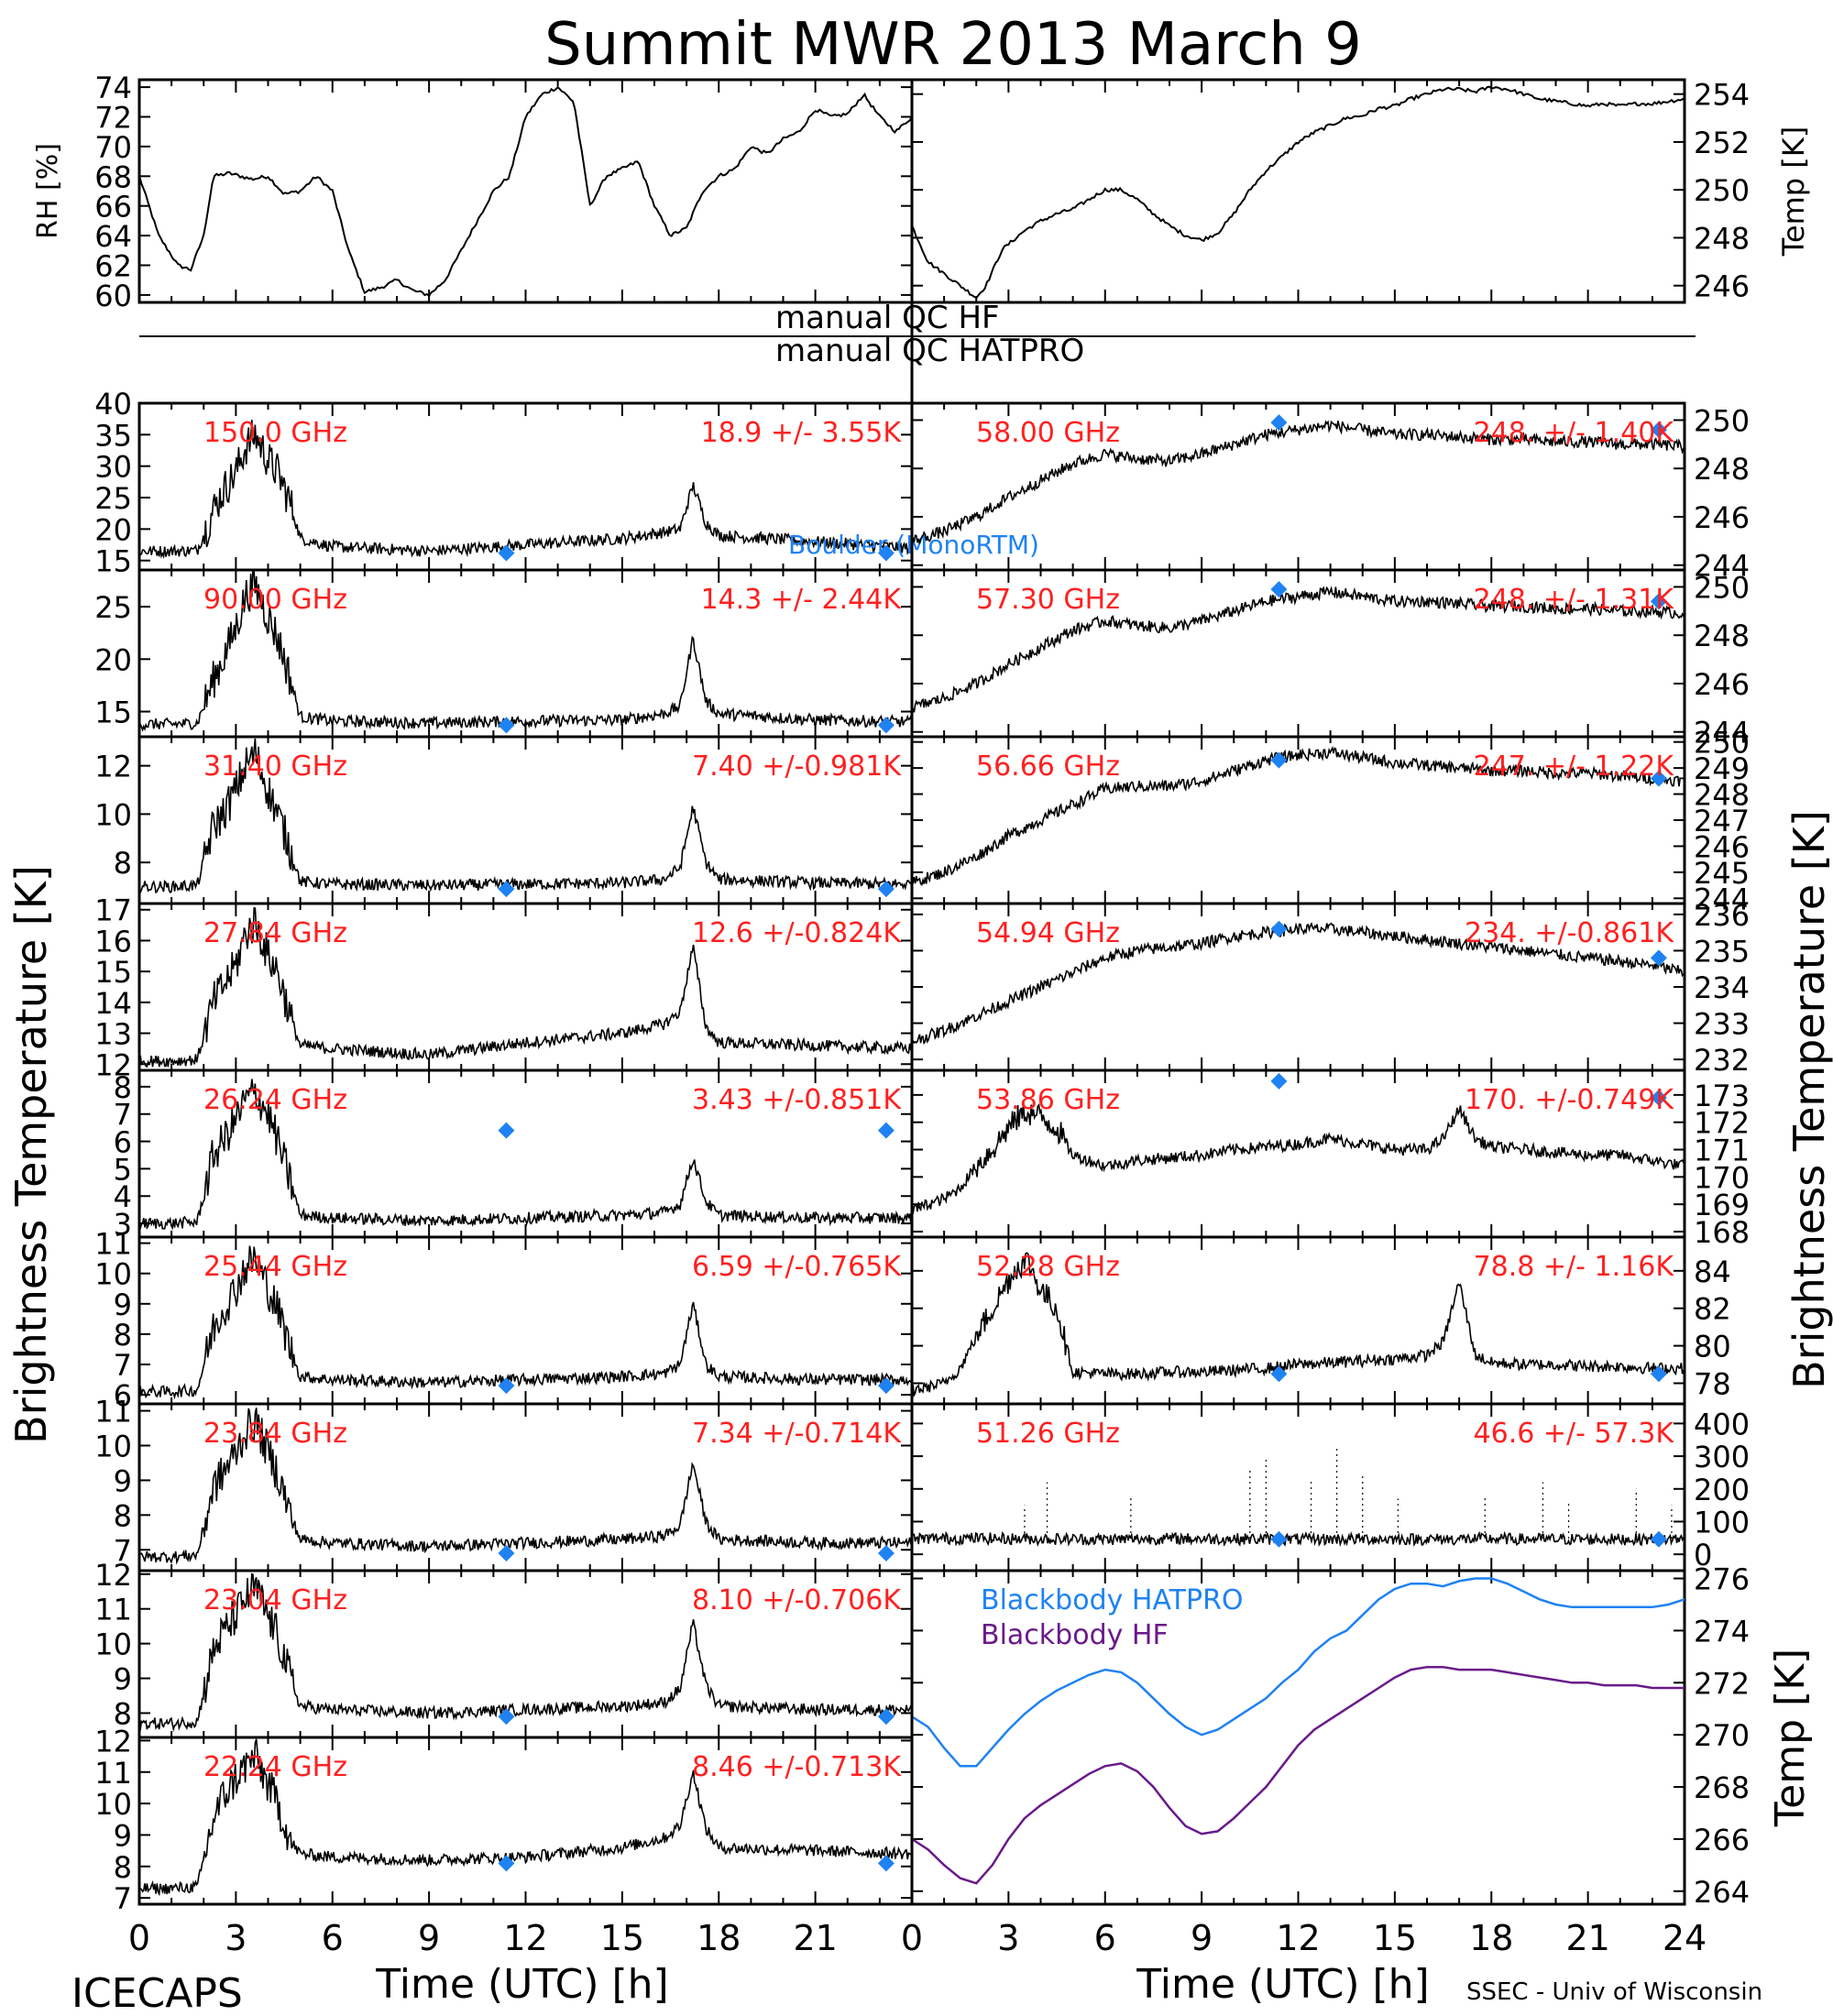 The image size is (1833, 2016). Describe the element at coordinates (113, 207) in the screenshot. I see `y-tick-label: 66` at that location.